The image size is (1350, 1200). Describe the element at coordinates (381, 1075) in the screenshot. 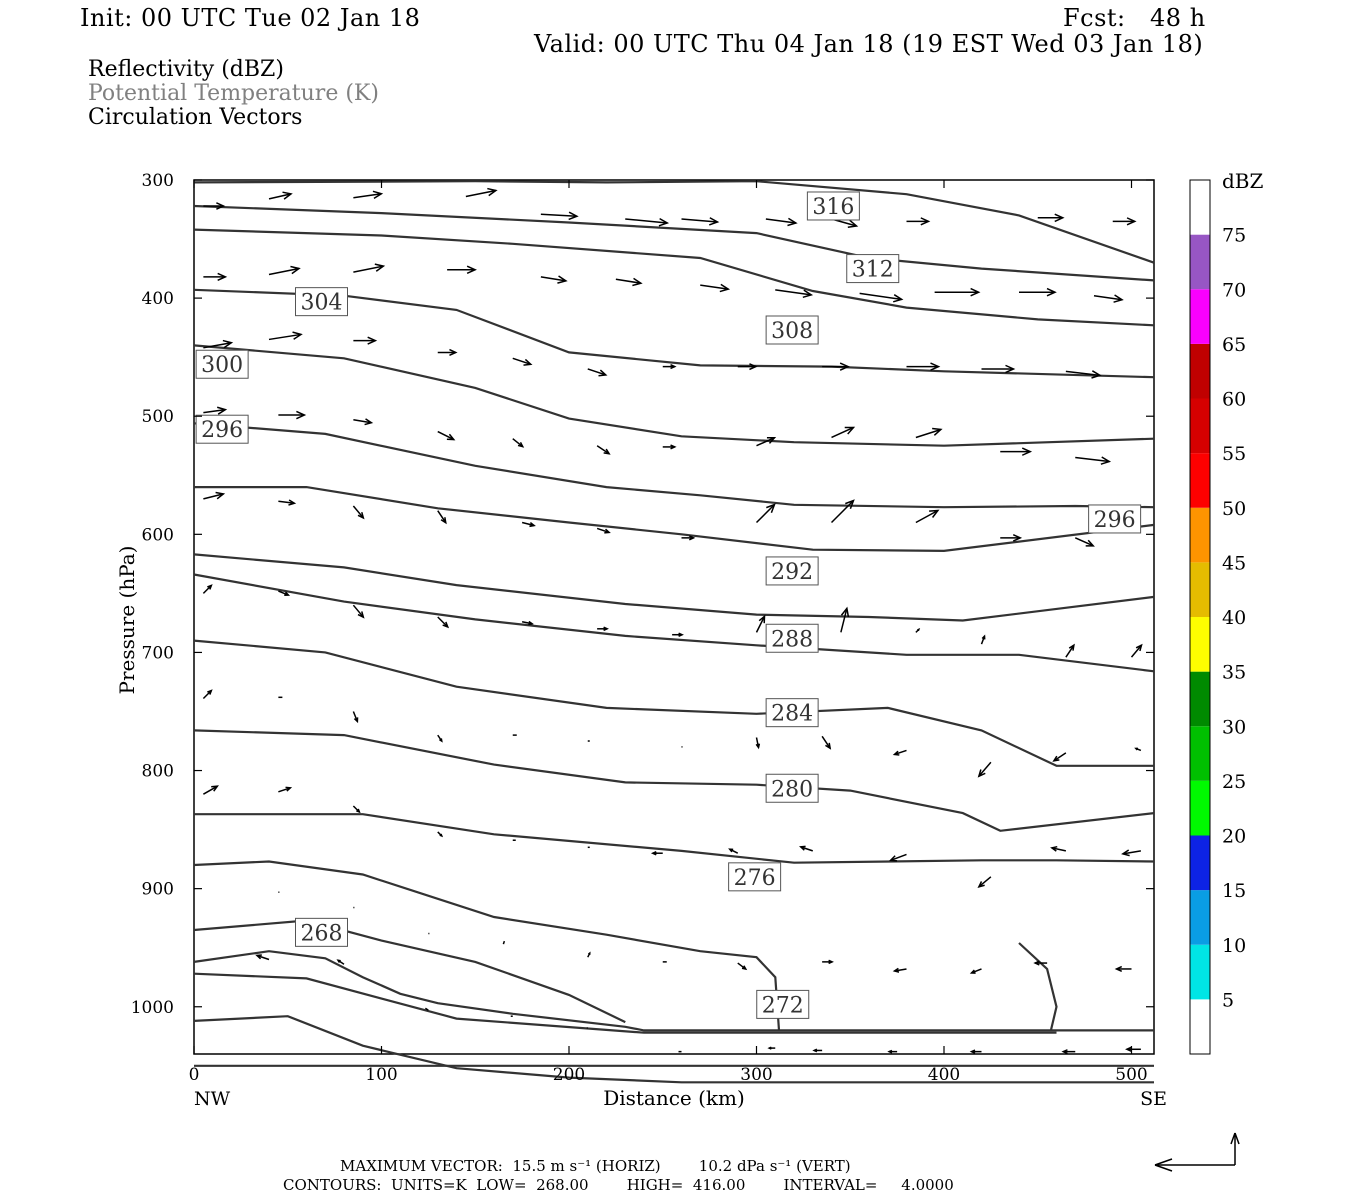

I see `x-tick-label: 100` at that location.